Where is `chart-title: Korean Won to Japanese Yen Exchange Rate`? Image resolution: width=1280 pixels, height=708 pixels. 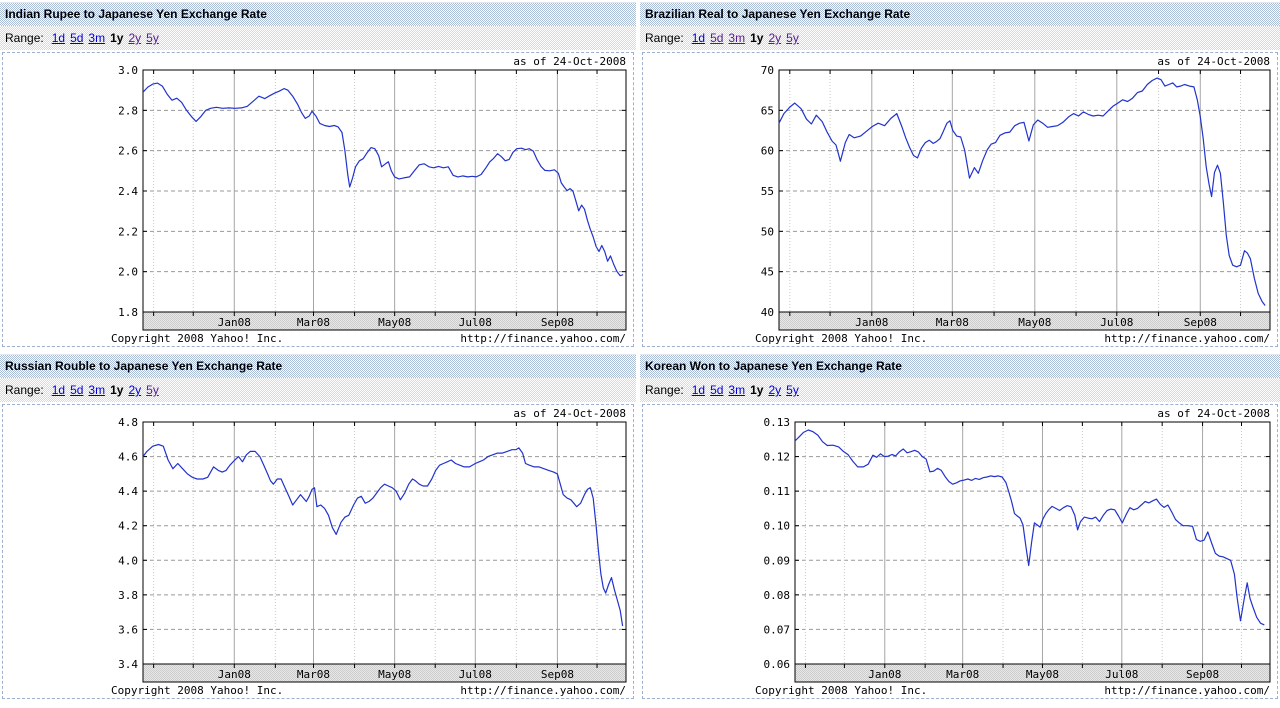 chart-title: Korean Won to Japanese Yen Exchange Rate is located at coordinates (773, 366).